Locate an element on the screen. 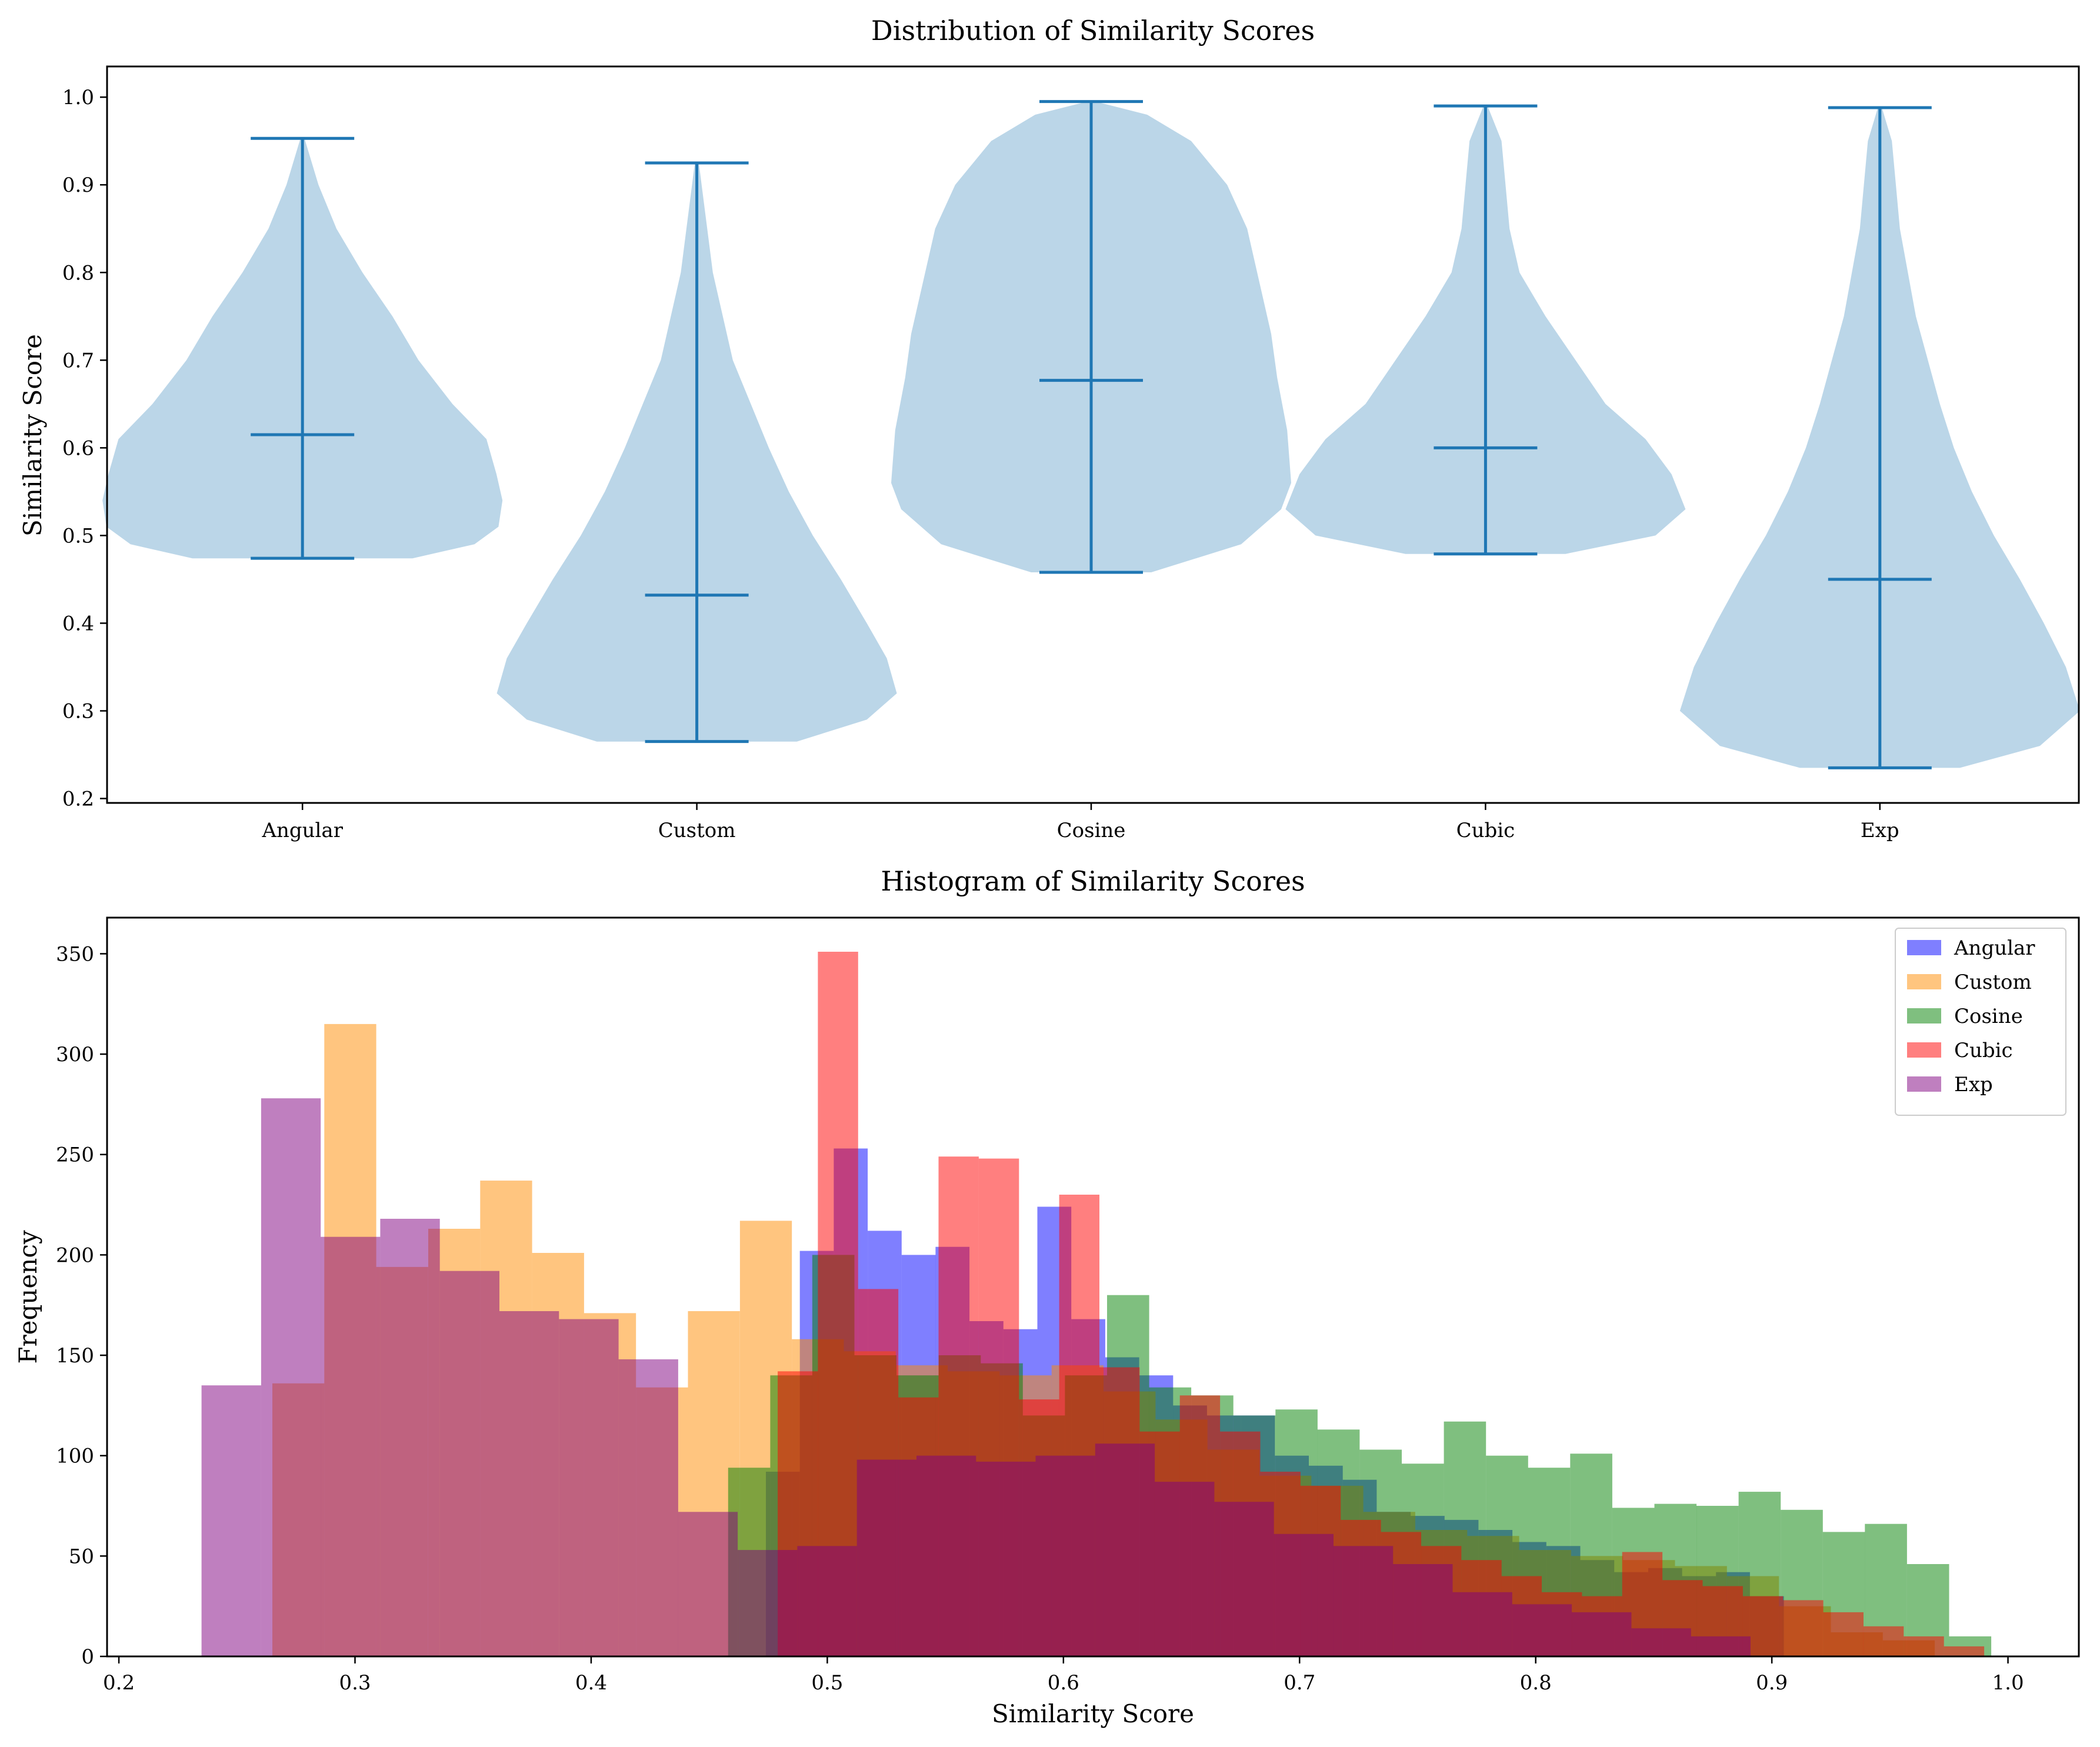 The height and width of the screenshot is (1747, 2100). legend-label-cosine: Cosine is located at coordinates (1988, 1016).